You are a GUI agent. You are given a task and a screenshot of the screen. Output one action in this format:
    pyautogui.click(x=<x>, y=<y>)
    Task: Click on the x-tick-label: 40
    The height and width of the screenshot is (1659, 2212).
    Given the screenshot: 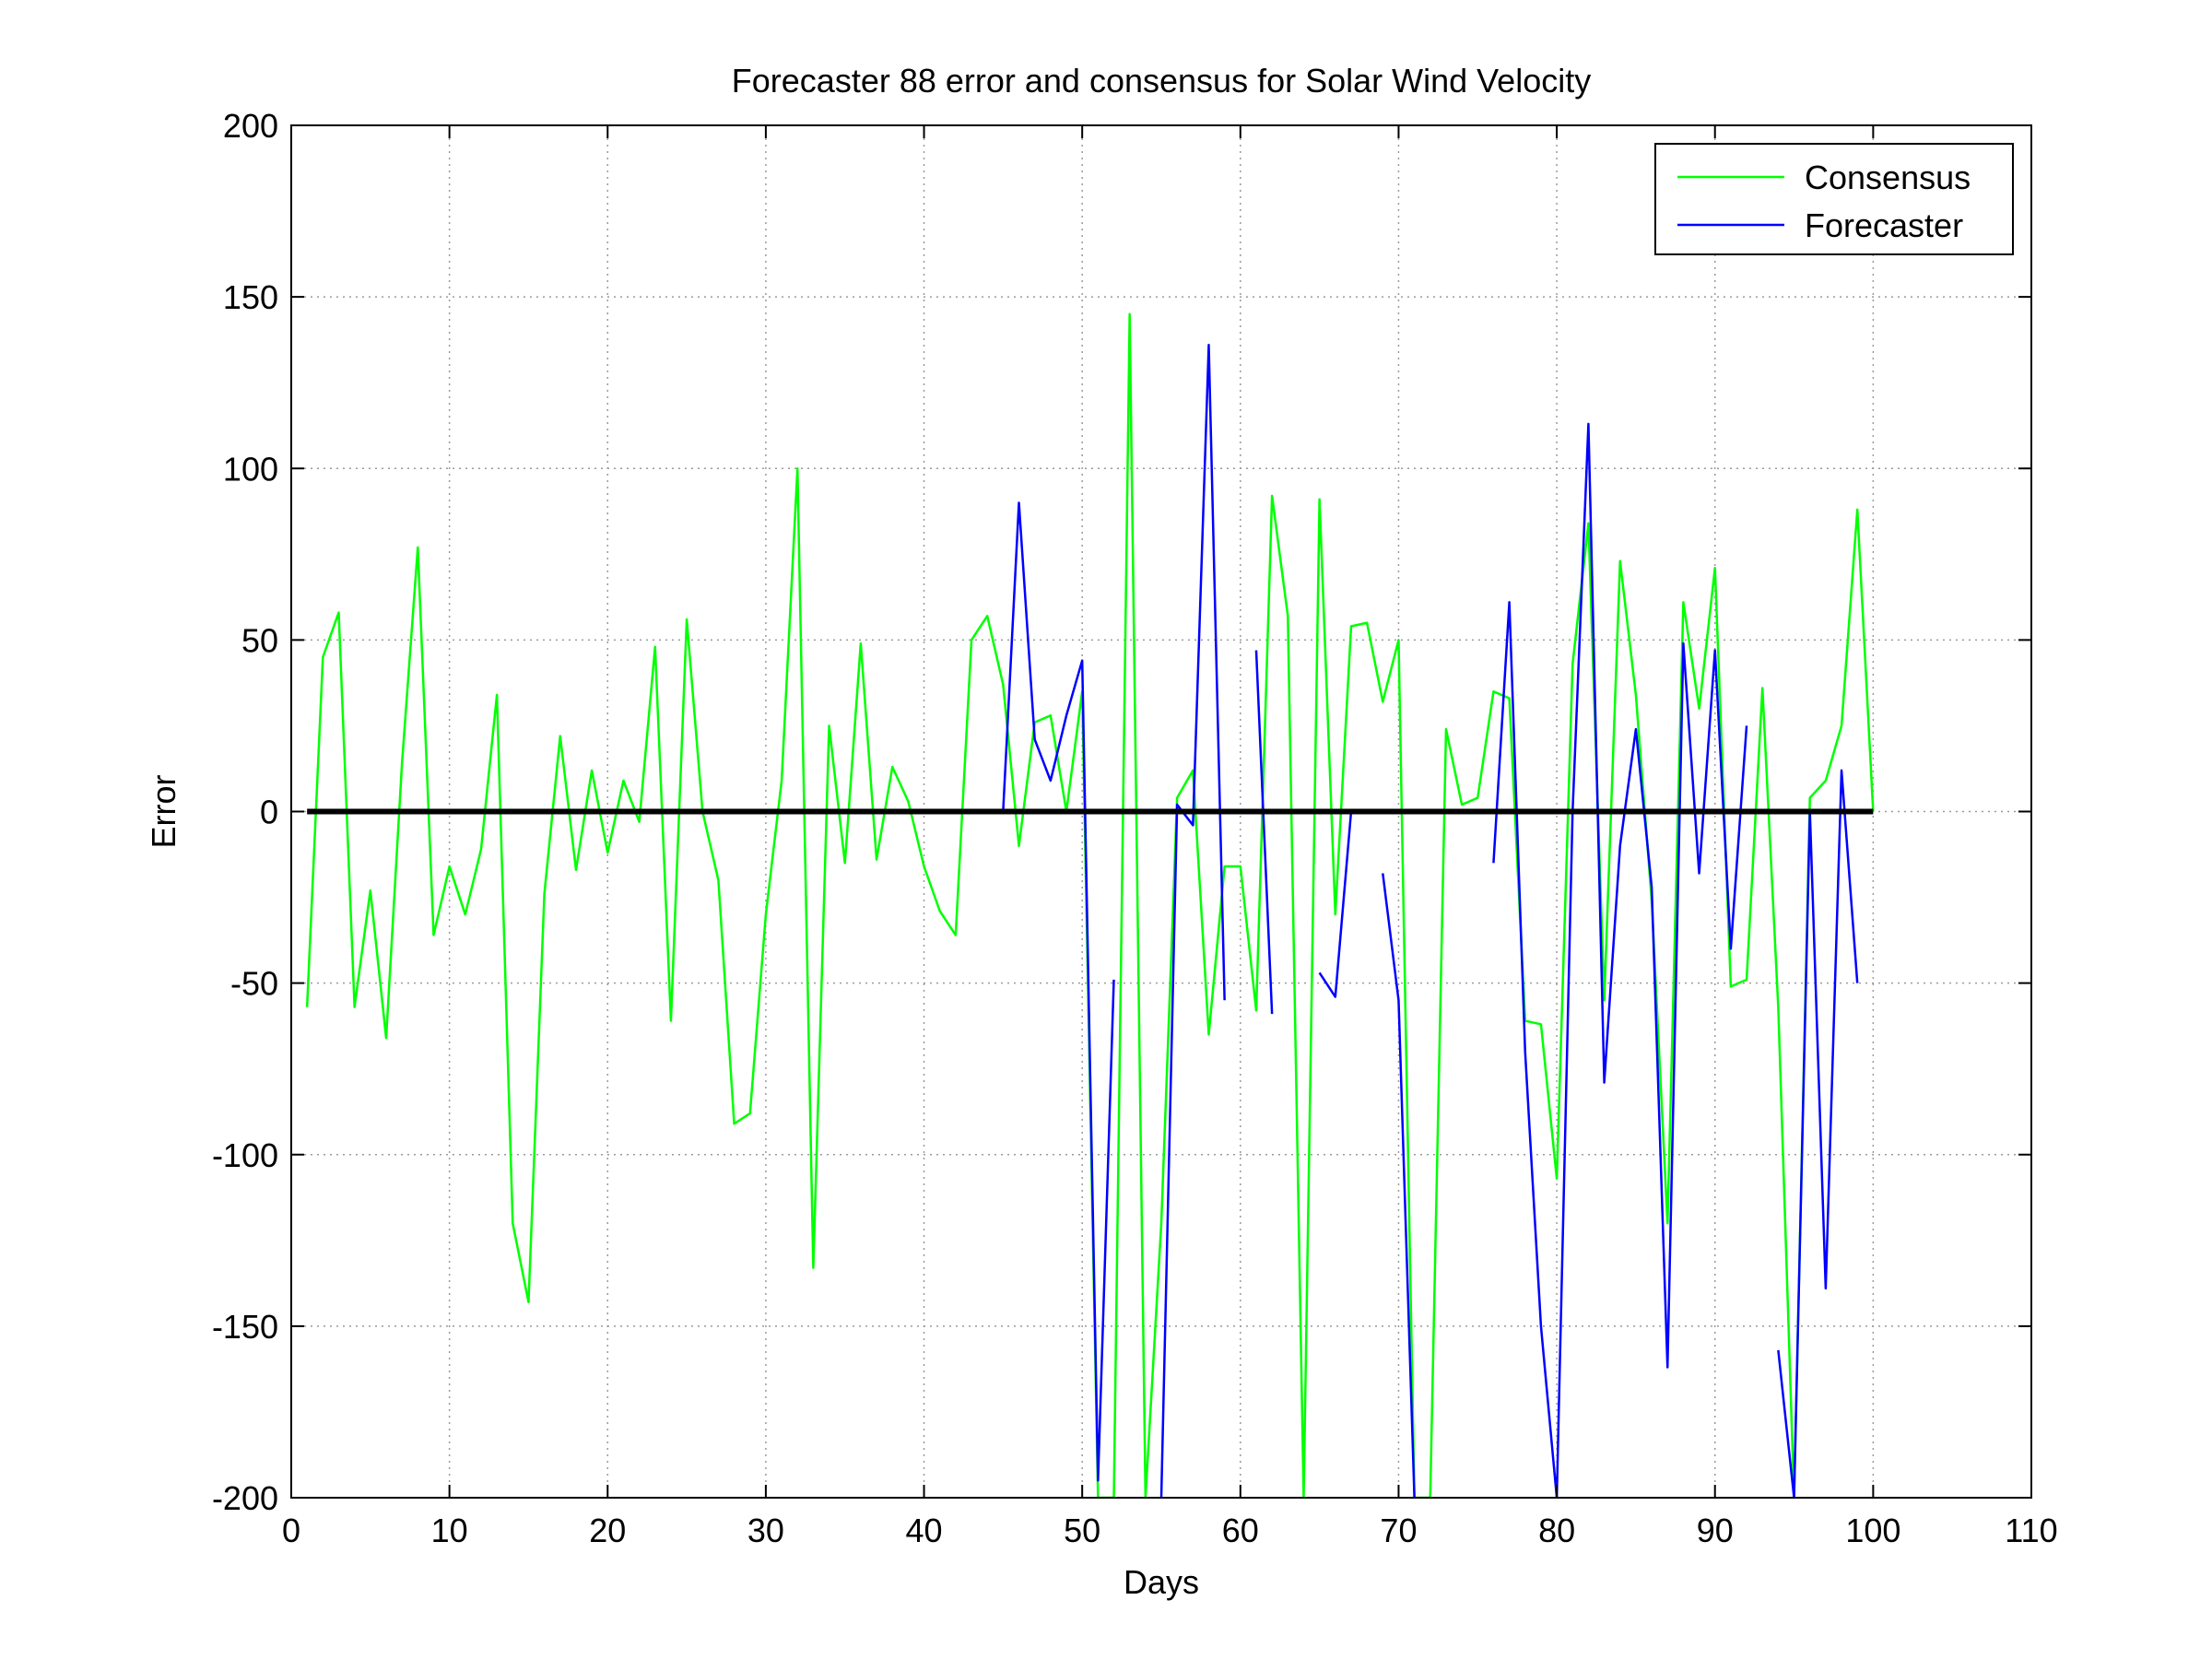 What is the action you would take?
    pyautogui.click(x=924, y=1530)
    